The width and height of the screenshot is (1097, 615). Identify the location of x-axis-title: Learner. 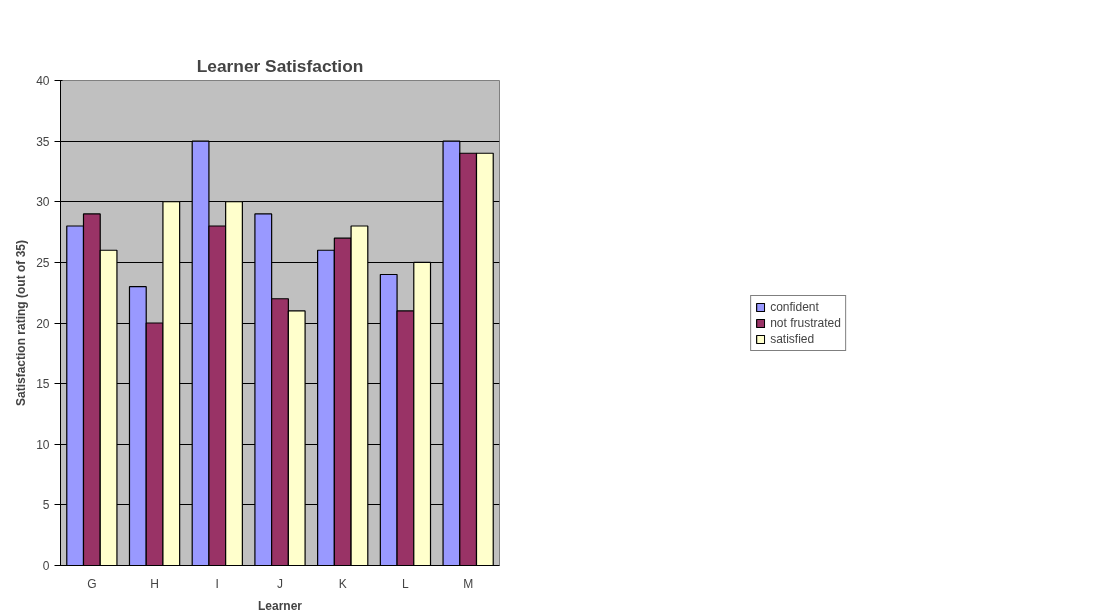
(280, 605).